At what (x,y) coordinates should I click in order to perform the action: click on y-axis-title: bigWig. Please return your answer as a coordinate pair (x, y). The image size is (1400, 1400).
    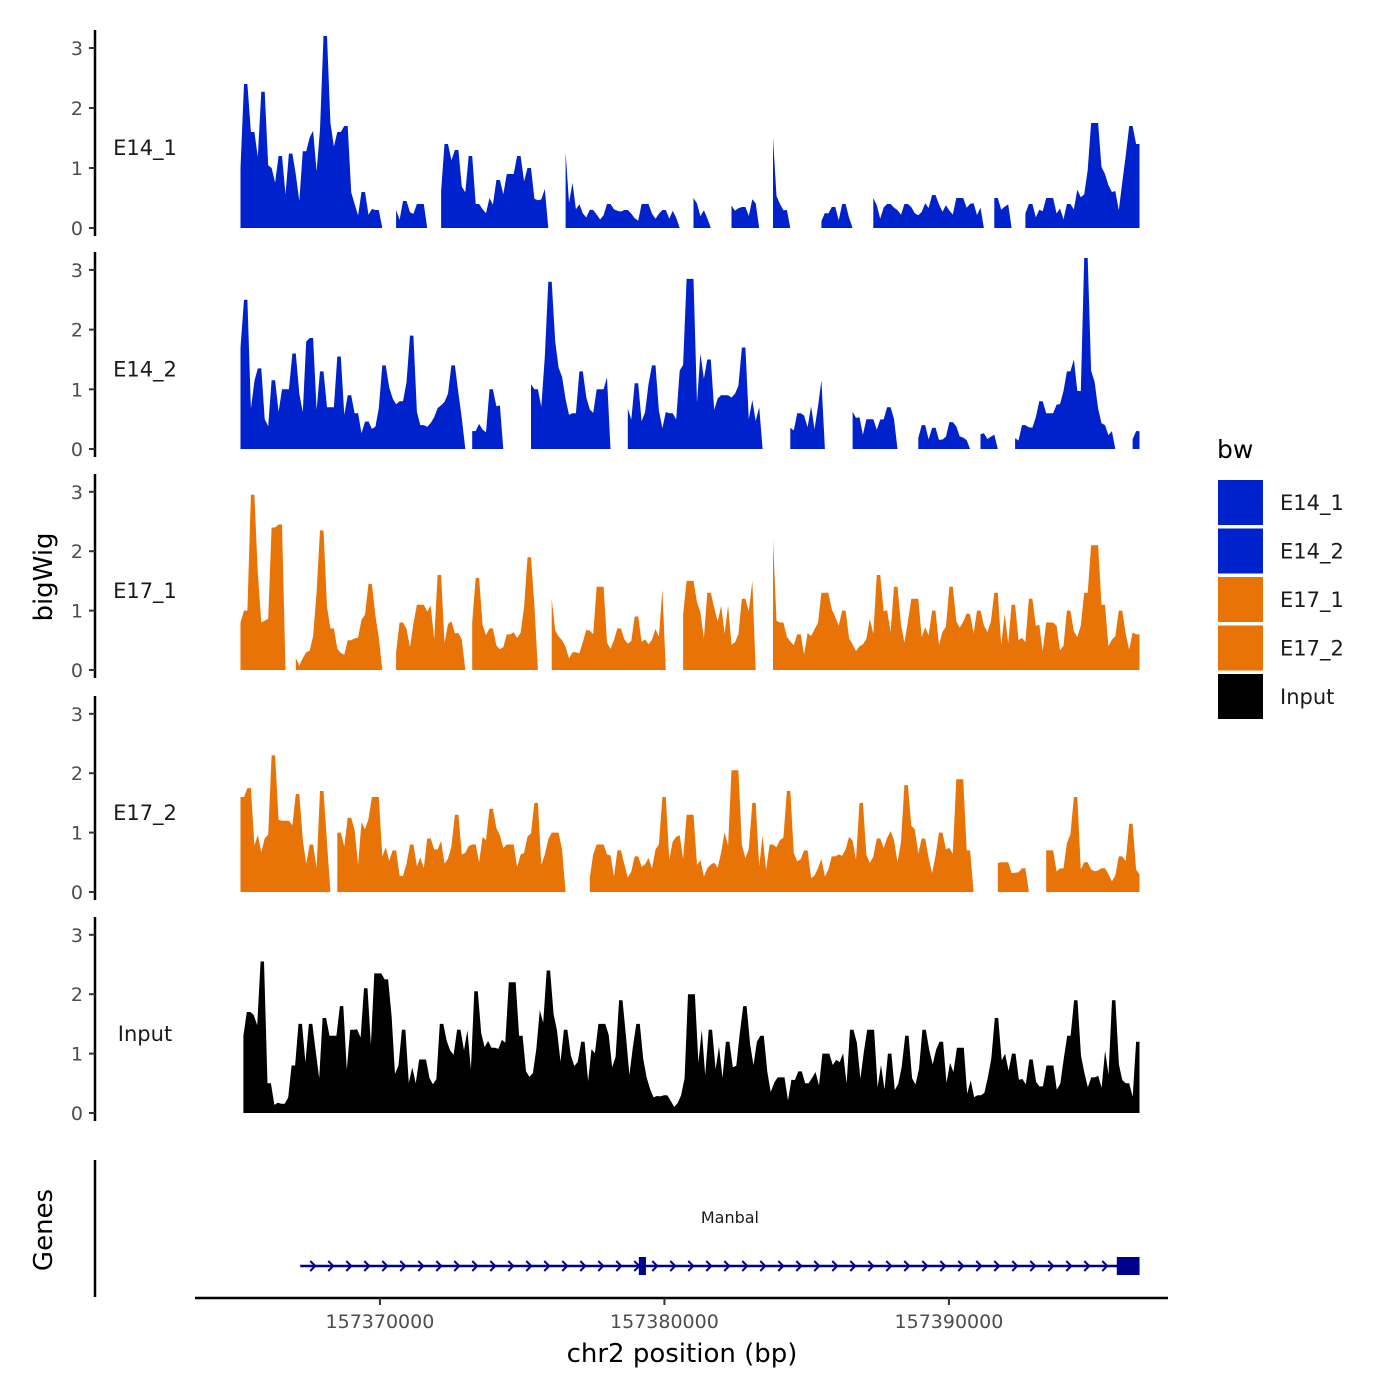
    Looking at the image, I should click on (44, 576).